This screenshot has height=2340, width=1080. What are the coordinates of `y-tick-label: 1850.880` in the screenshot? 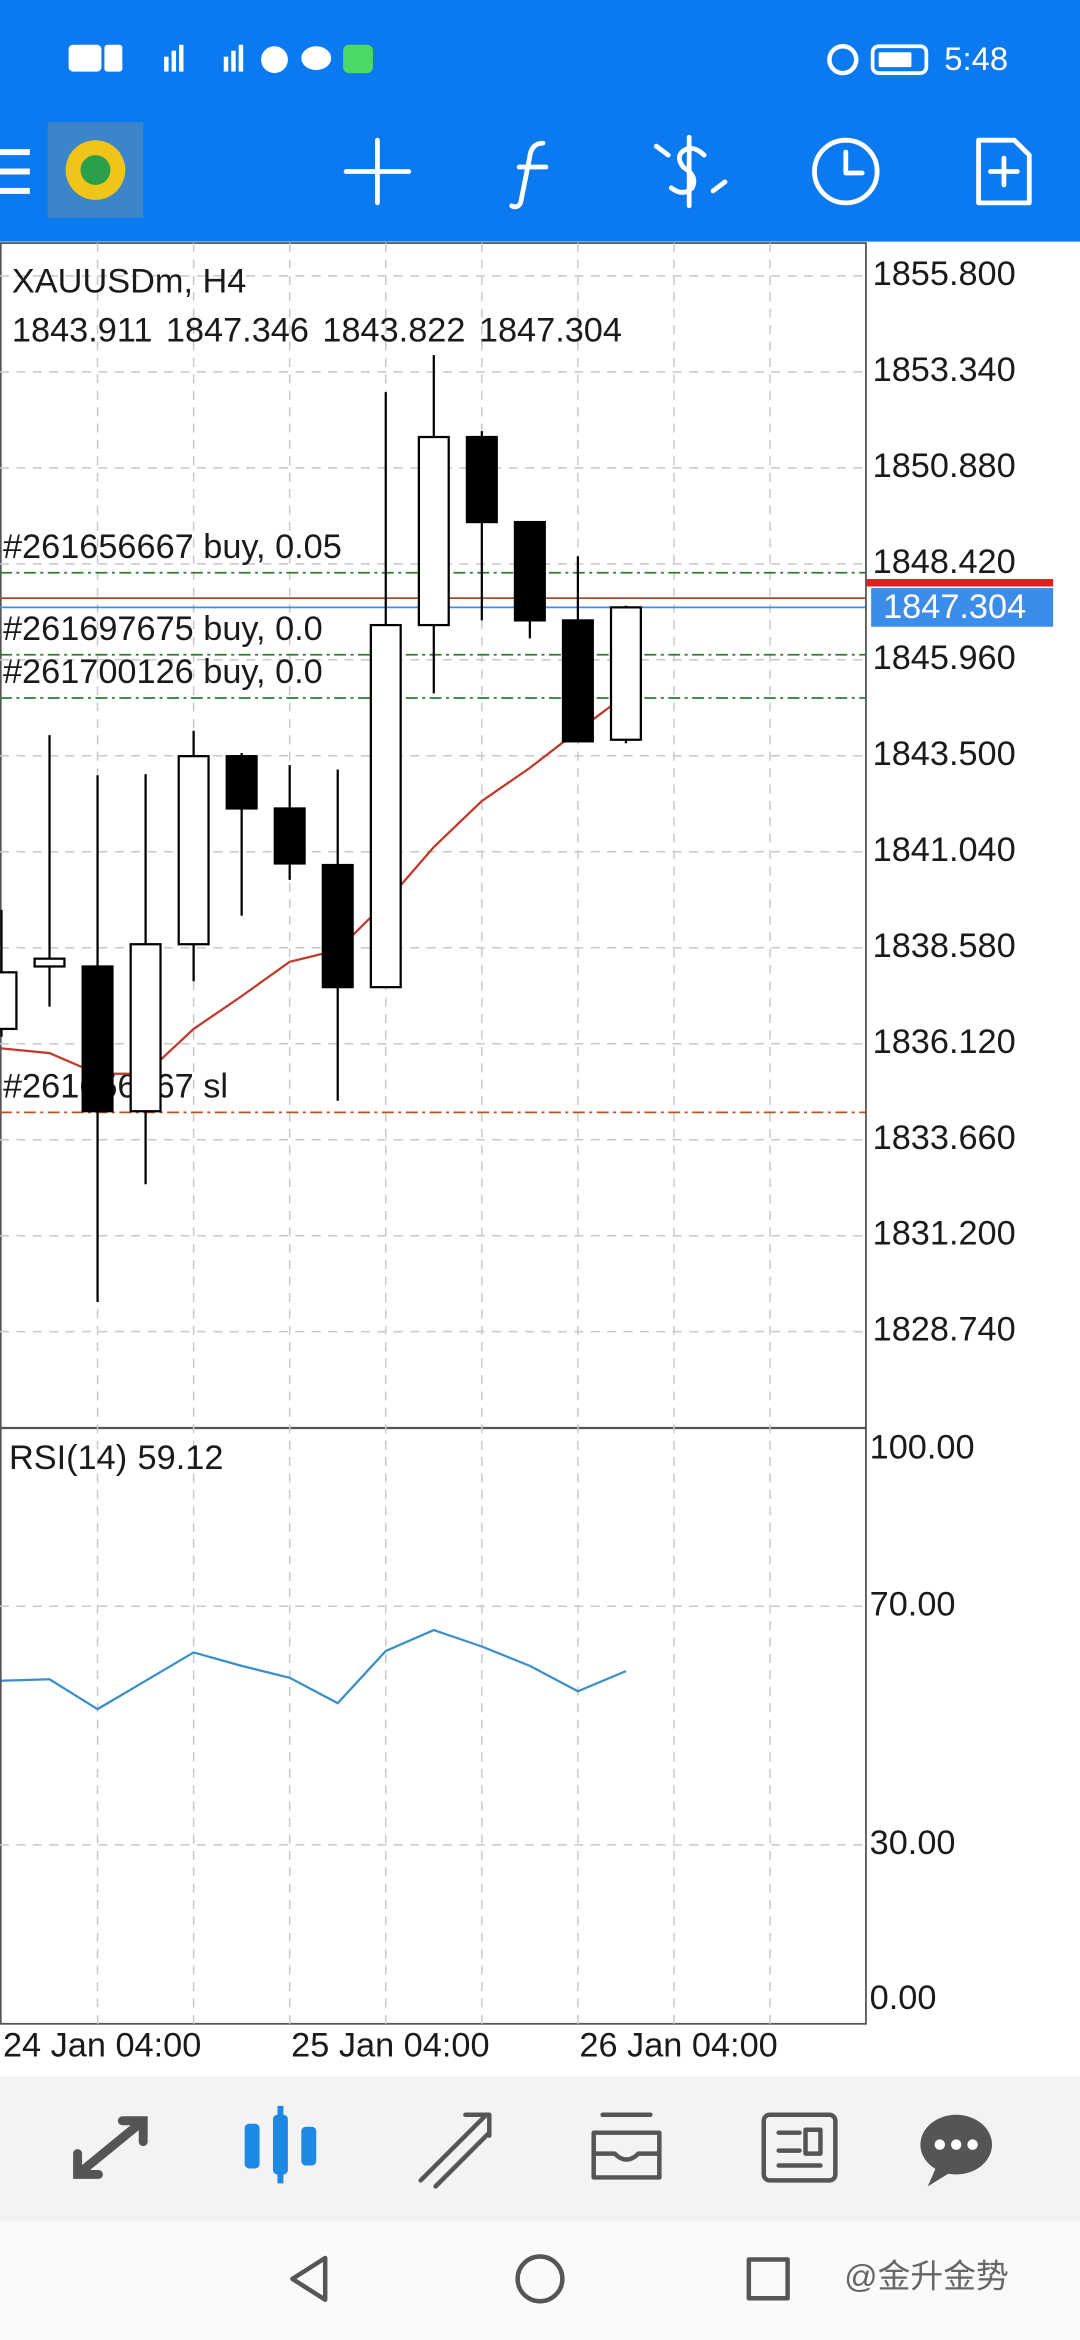 It's located at (944, 466).